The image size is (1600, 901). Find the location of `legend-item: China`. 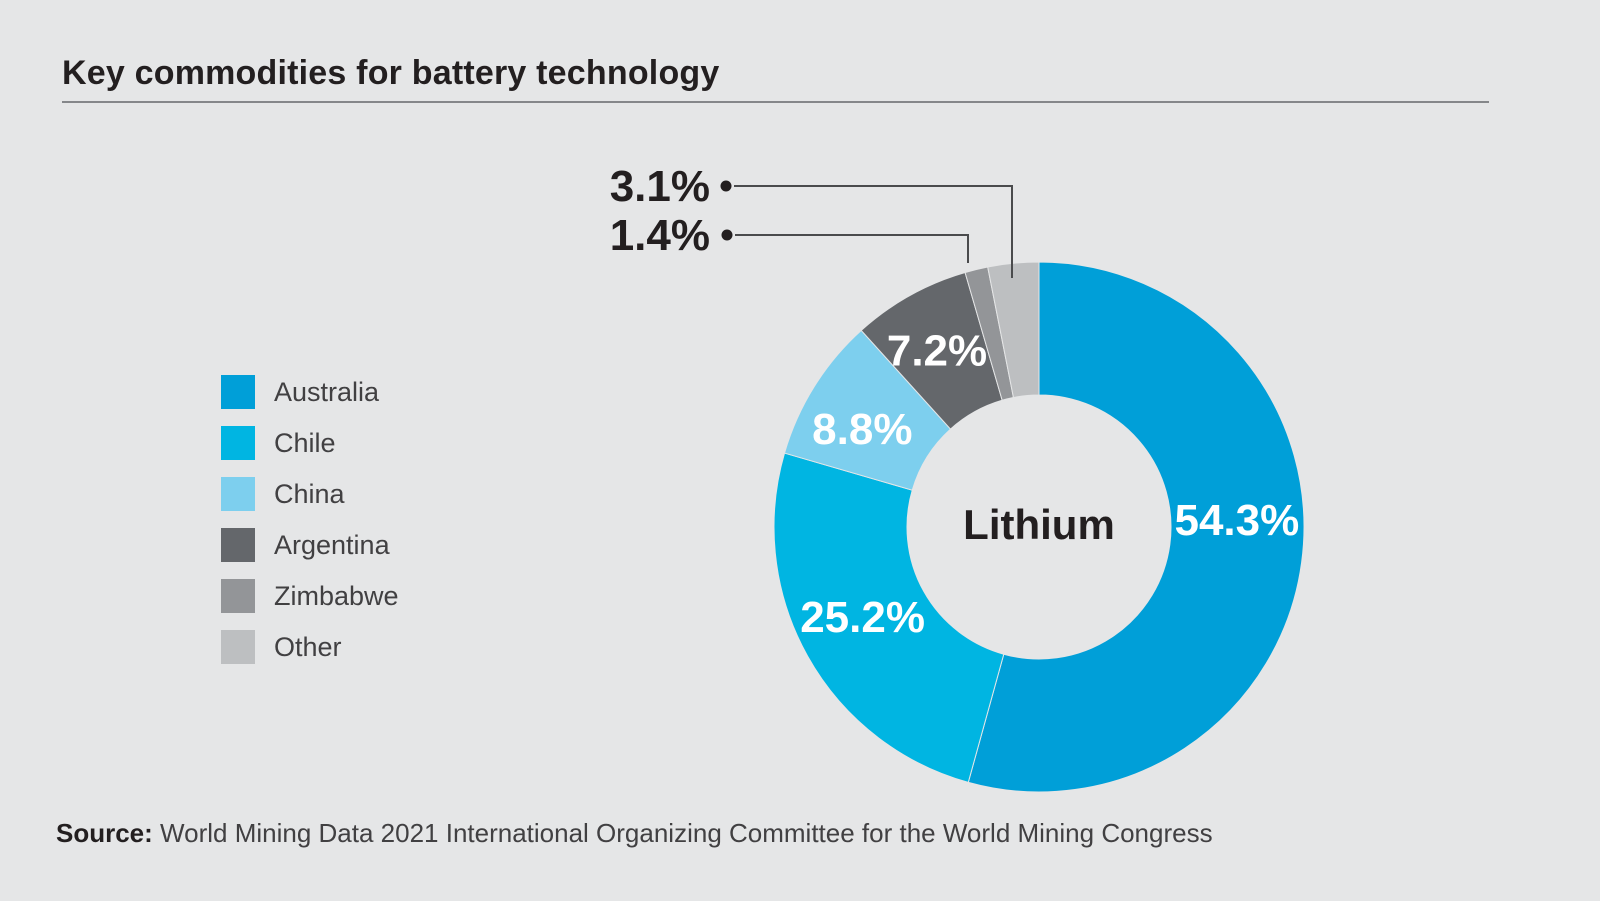

legend-item: China is located at coordinates (310, 494).